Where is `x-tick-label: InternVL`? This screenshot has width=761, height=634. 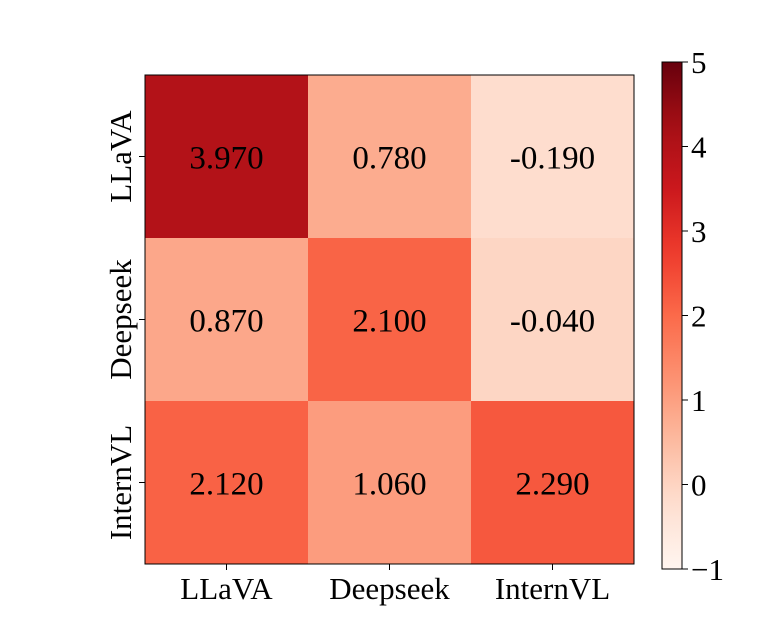 x-tick-label: InternVL is located at coordinates (552, 588).